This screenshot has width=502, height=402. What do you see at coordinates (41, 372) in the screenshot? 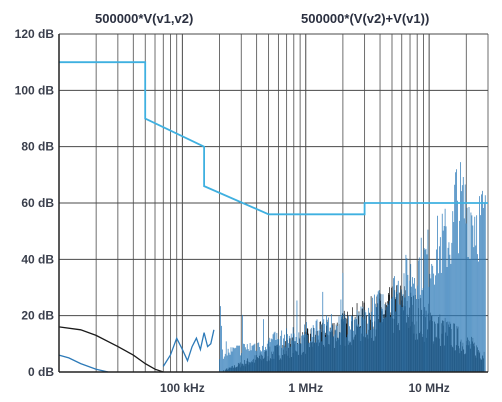
I see `y-tick-label: 0 dB` at bounding box center [41, 372].